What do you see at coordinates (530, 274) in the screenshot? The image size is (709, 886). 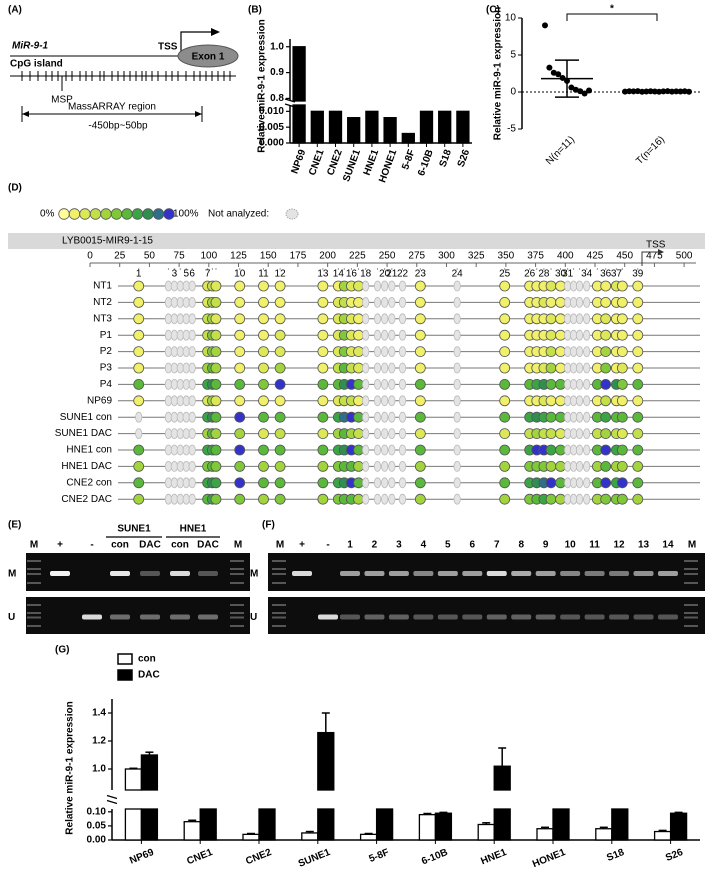 I see `site-label: 26` at bounding box center [530, 274].